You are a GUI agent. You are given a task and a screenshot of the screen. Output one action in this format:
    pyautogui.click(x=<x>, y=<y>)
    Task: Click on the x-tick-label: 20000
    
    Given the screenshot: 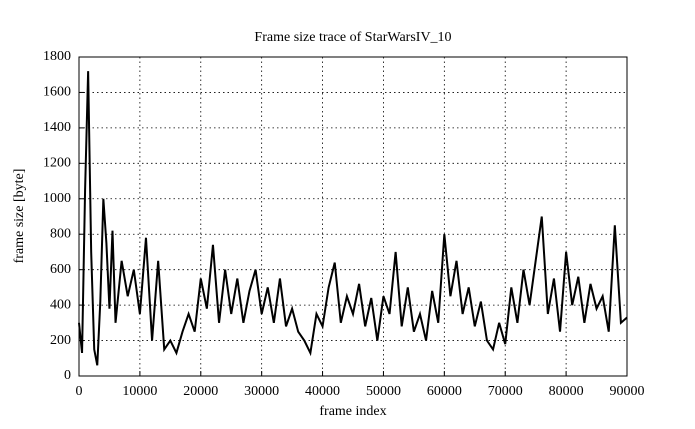 What is the action you would take?
    pyautogui.click(x=200, y=391)
    